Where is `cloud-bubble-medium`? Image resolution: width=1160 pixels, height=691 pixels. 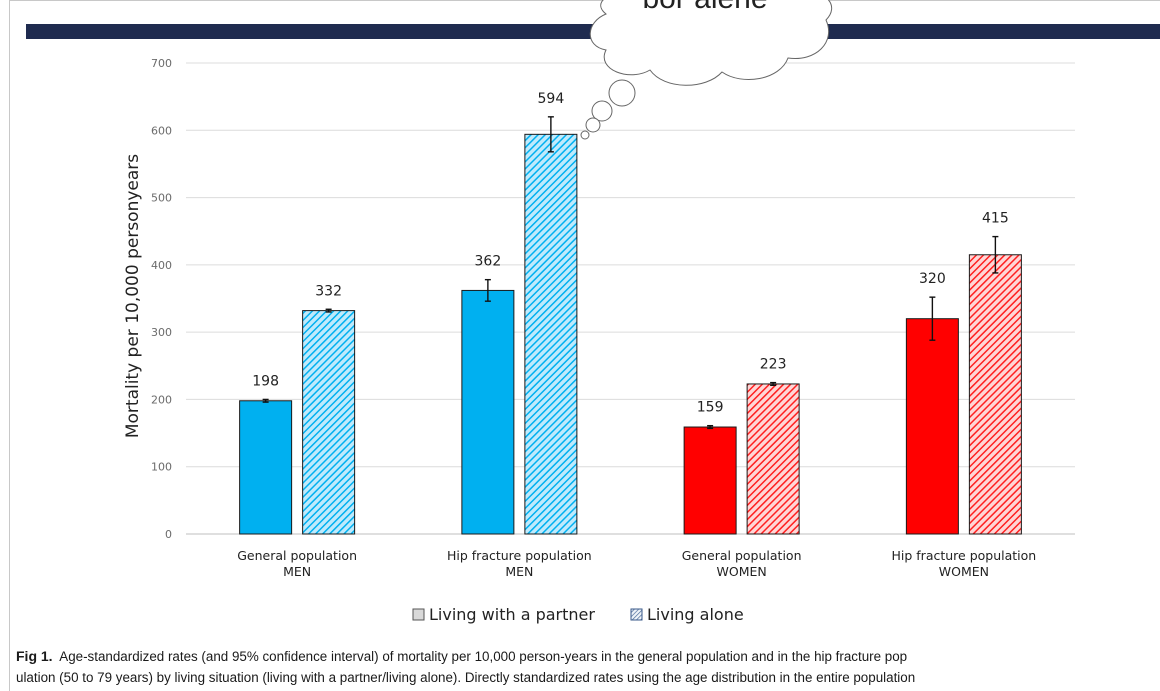 cloud-bubble-medium is located at coordinates (602, 111).